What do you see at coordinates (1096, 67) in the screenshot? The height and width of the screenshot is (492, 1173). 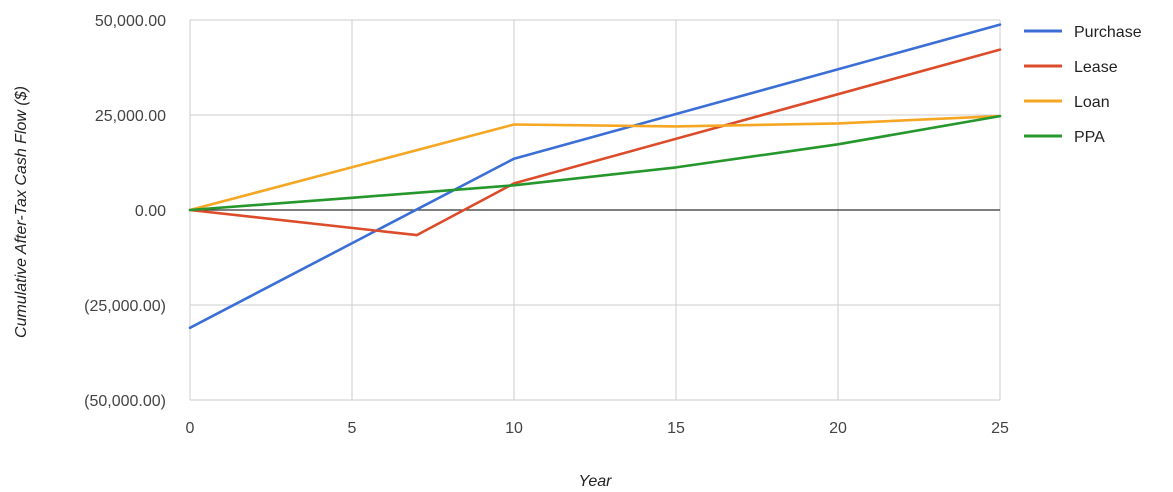 I see `legend-label-lease: Lease` at bounding box center [1096, 67].